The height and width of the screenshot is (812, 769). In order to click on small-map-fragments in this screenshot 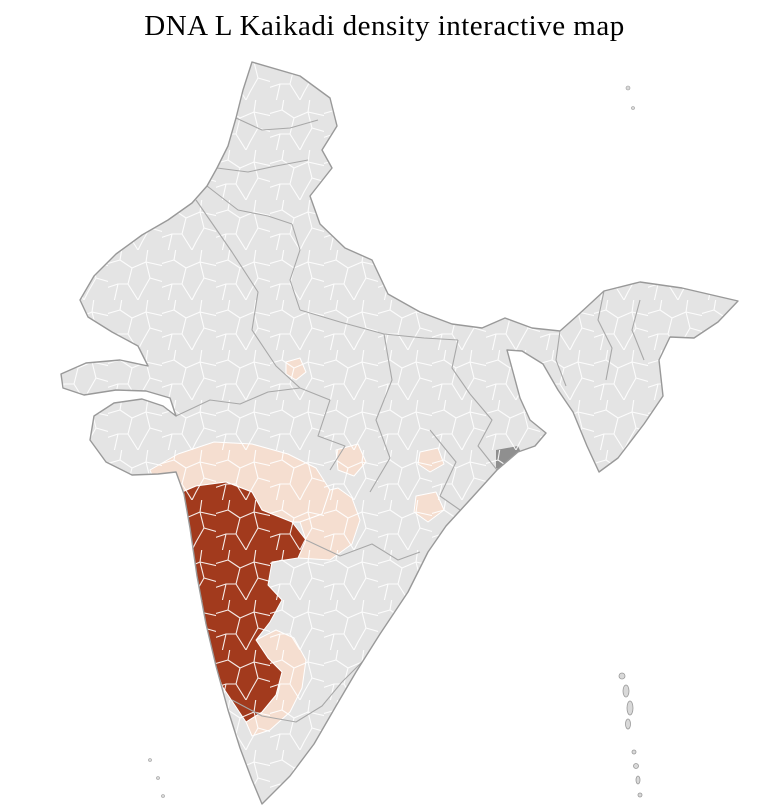, I will do `click(630, 97)`.